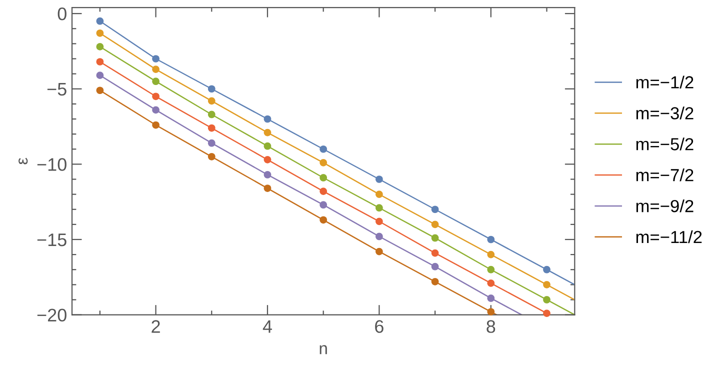  Describe the element at coordinates (56, 89) in the screenshot. I see `y-tick-label: −5` at that location.